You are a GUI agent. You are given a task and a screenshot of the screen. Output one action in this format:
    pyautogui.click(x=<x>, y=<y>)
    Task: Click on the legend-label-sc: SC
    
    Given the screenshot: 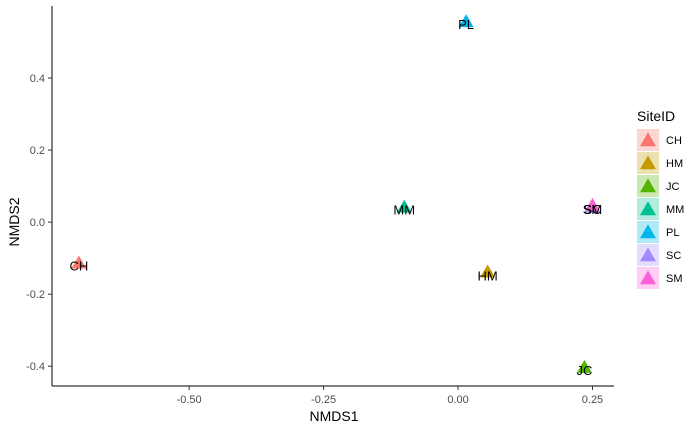 What is the action you would take?
    pyautogui.click(x=673, y=256)
    